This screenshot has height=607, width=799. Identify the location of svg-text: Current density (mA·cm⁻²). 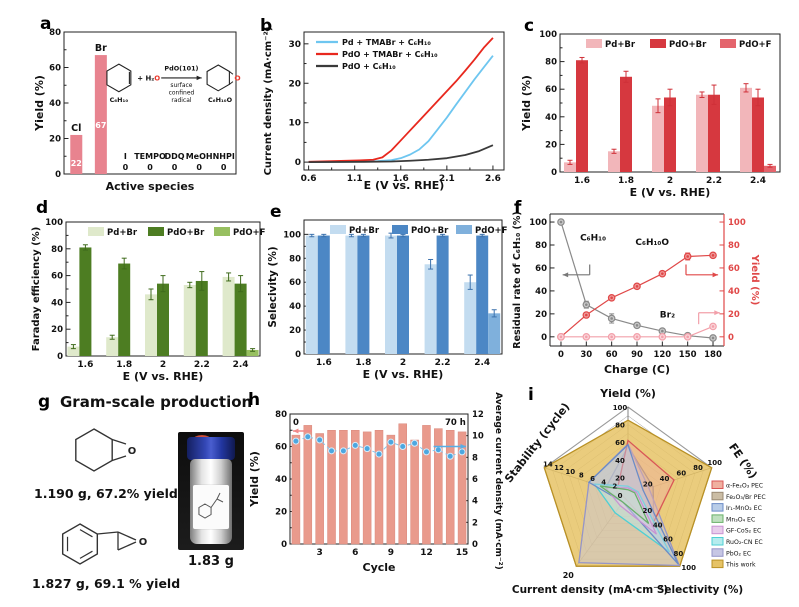
(590, 590).